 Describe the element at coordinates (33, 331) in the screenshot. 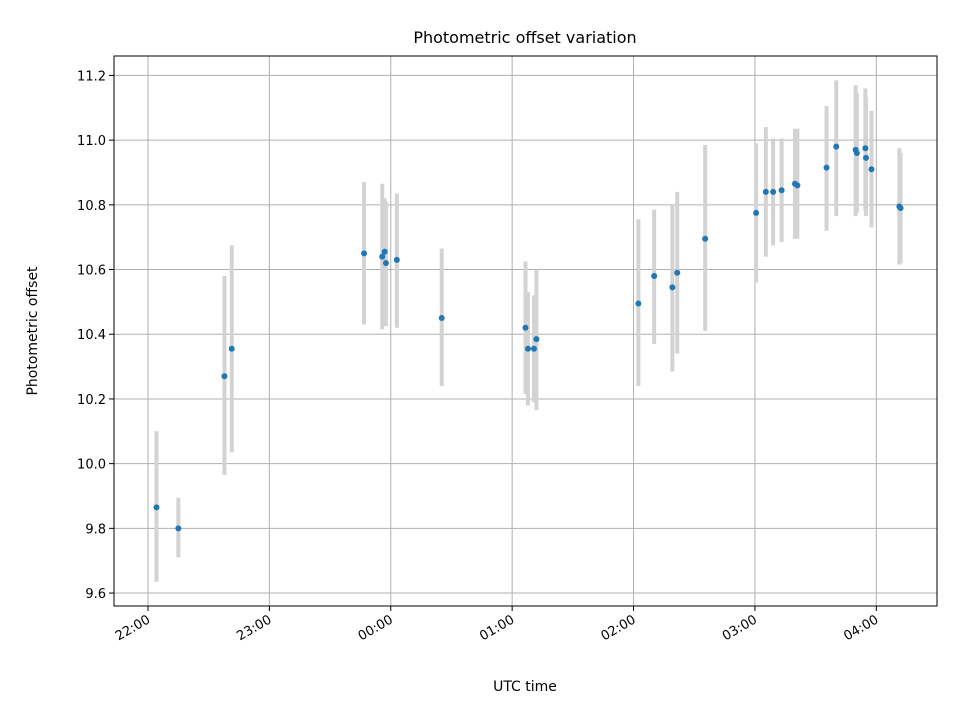

I see `y-axis-label: Photometric offset` at that location.